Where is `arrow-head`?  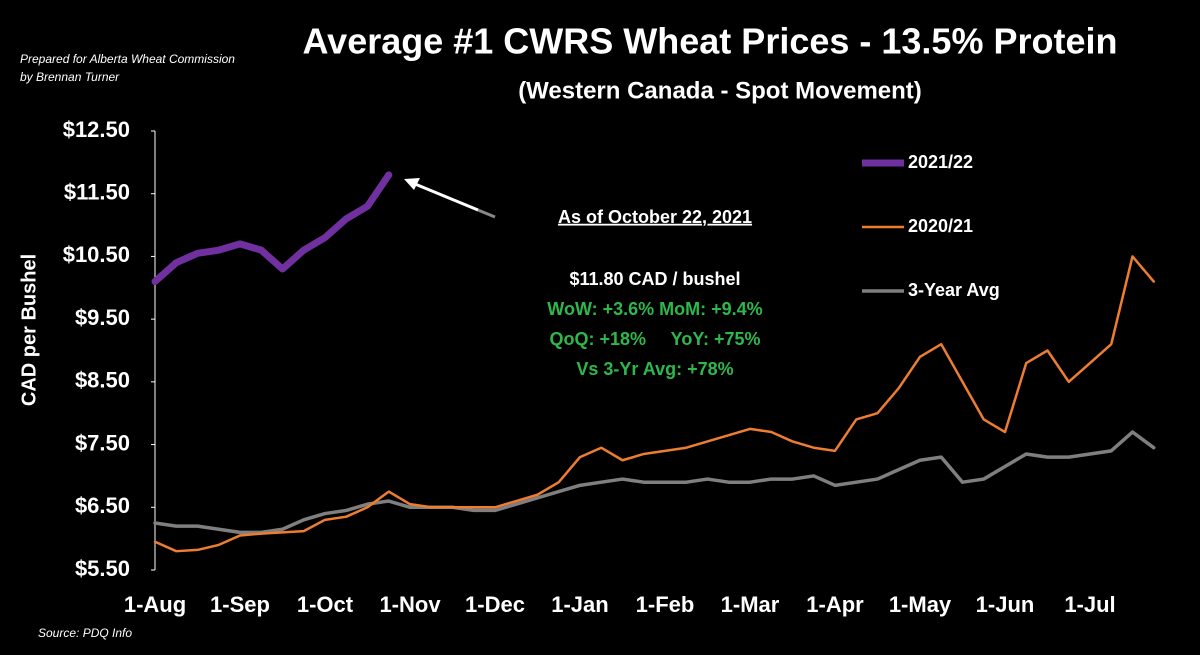
arrow-head is located at coordinates (412, 184).